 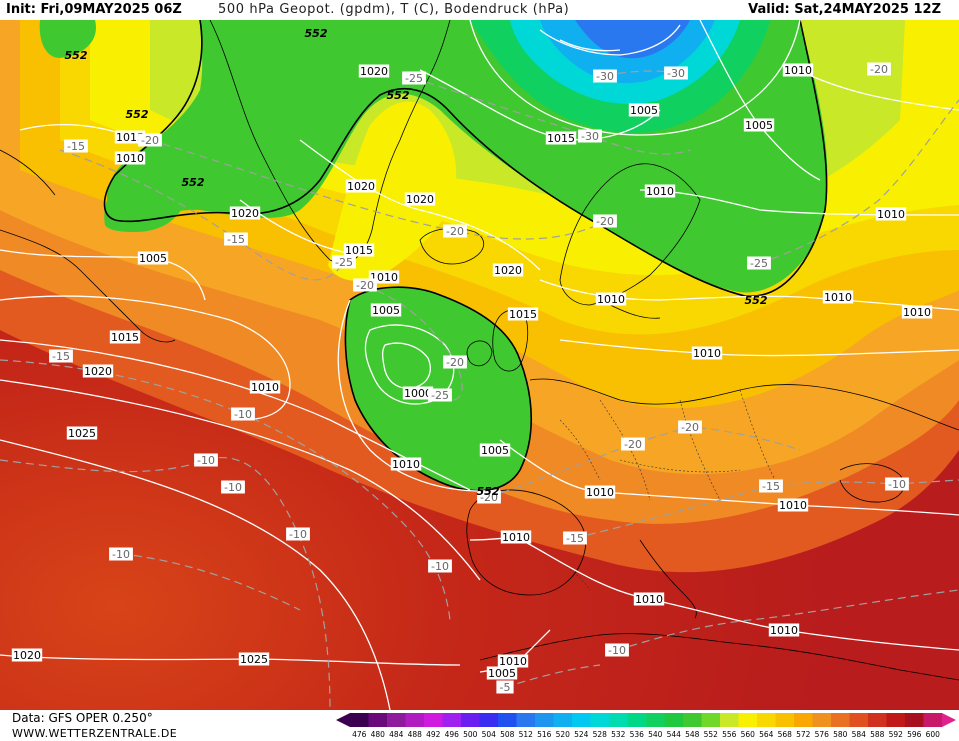 What do you see at coordinates (254, 659) in the screenshot?
I see `isobar-label-text: 1025` at bounding box center [254, 659].